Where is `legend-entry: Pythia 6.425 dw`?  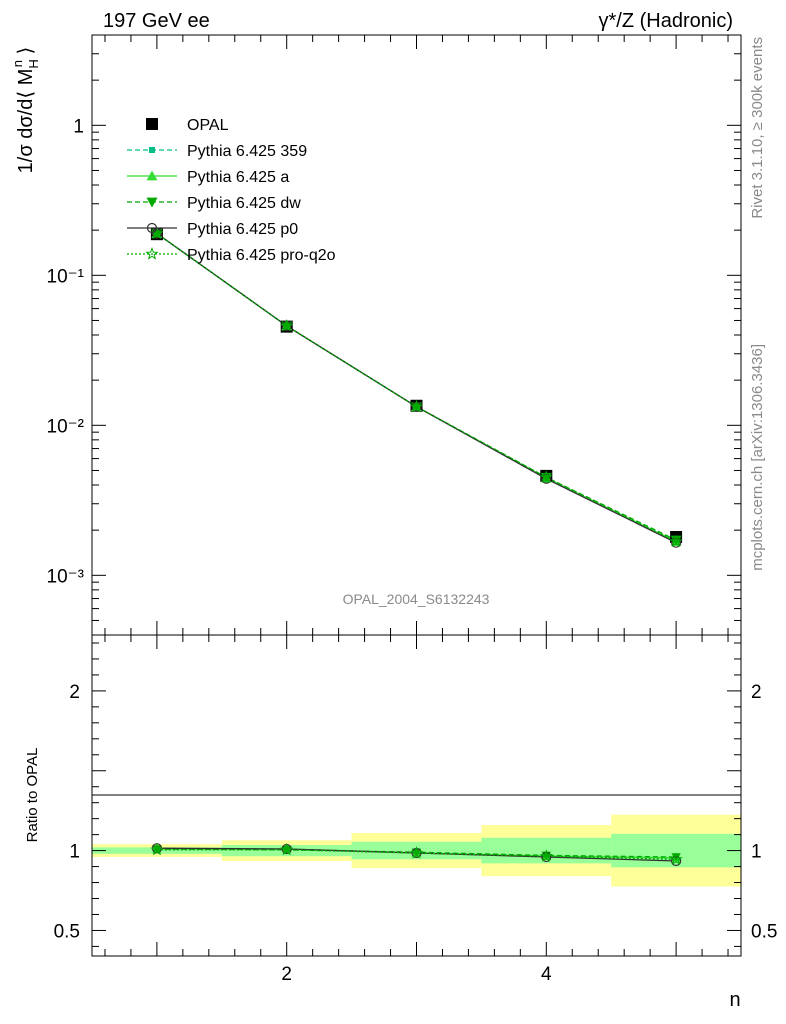
legend-entry: Pythia 6.425 dw is located at coordinates (214, 203).